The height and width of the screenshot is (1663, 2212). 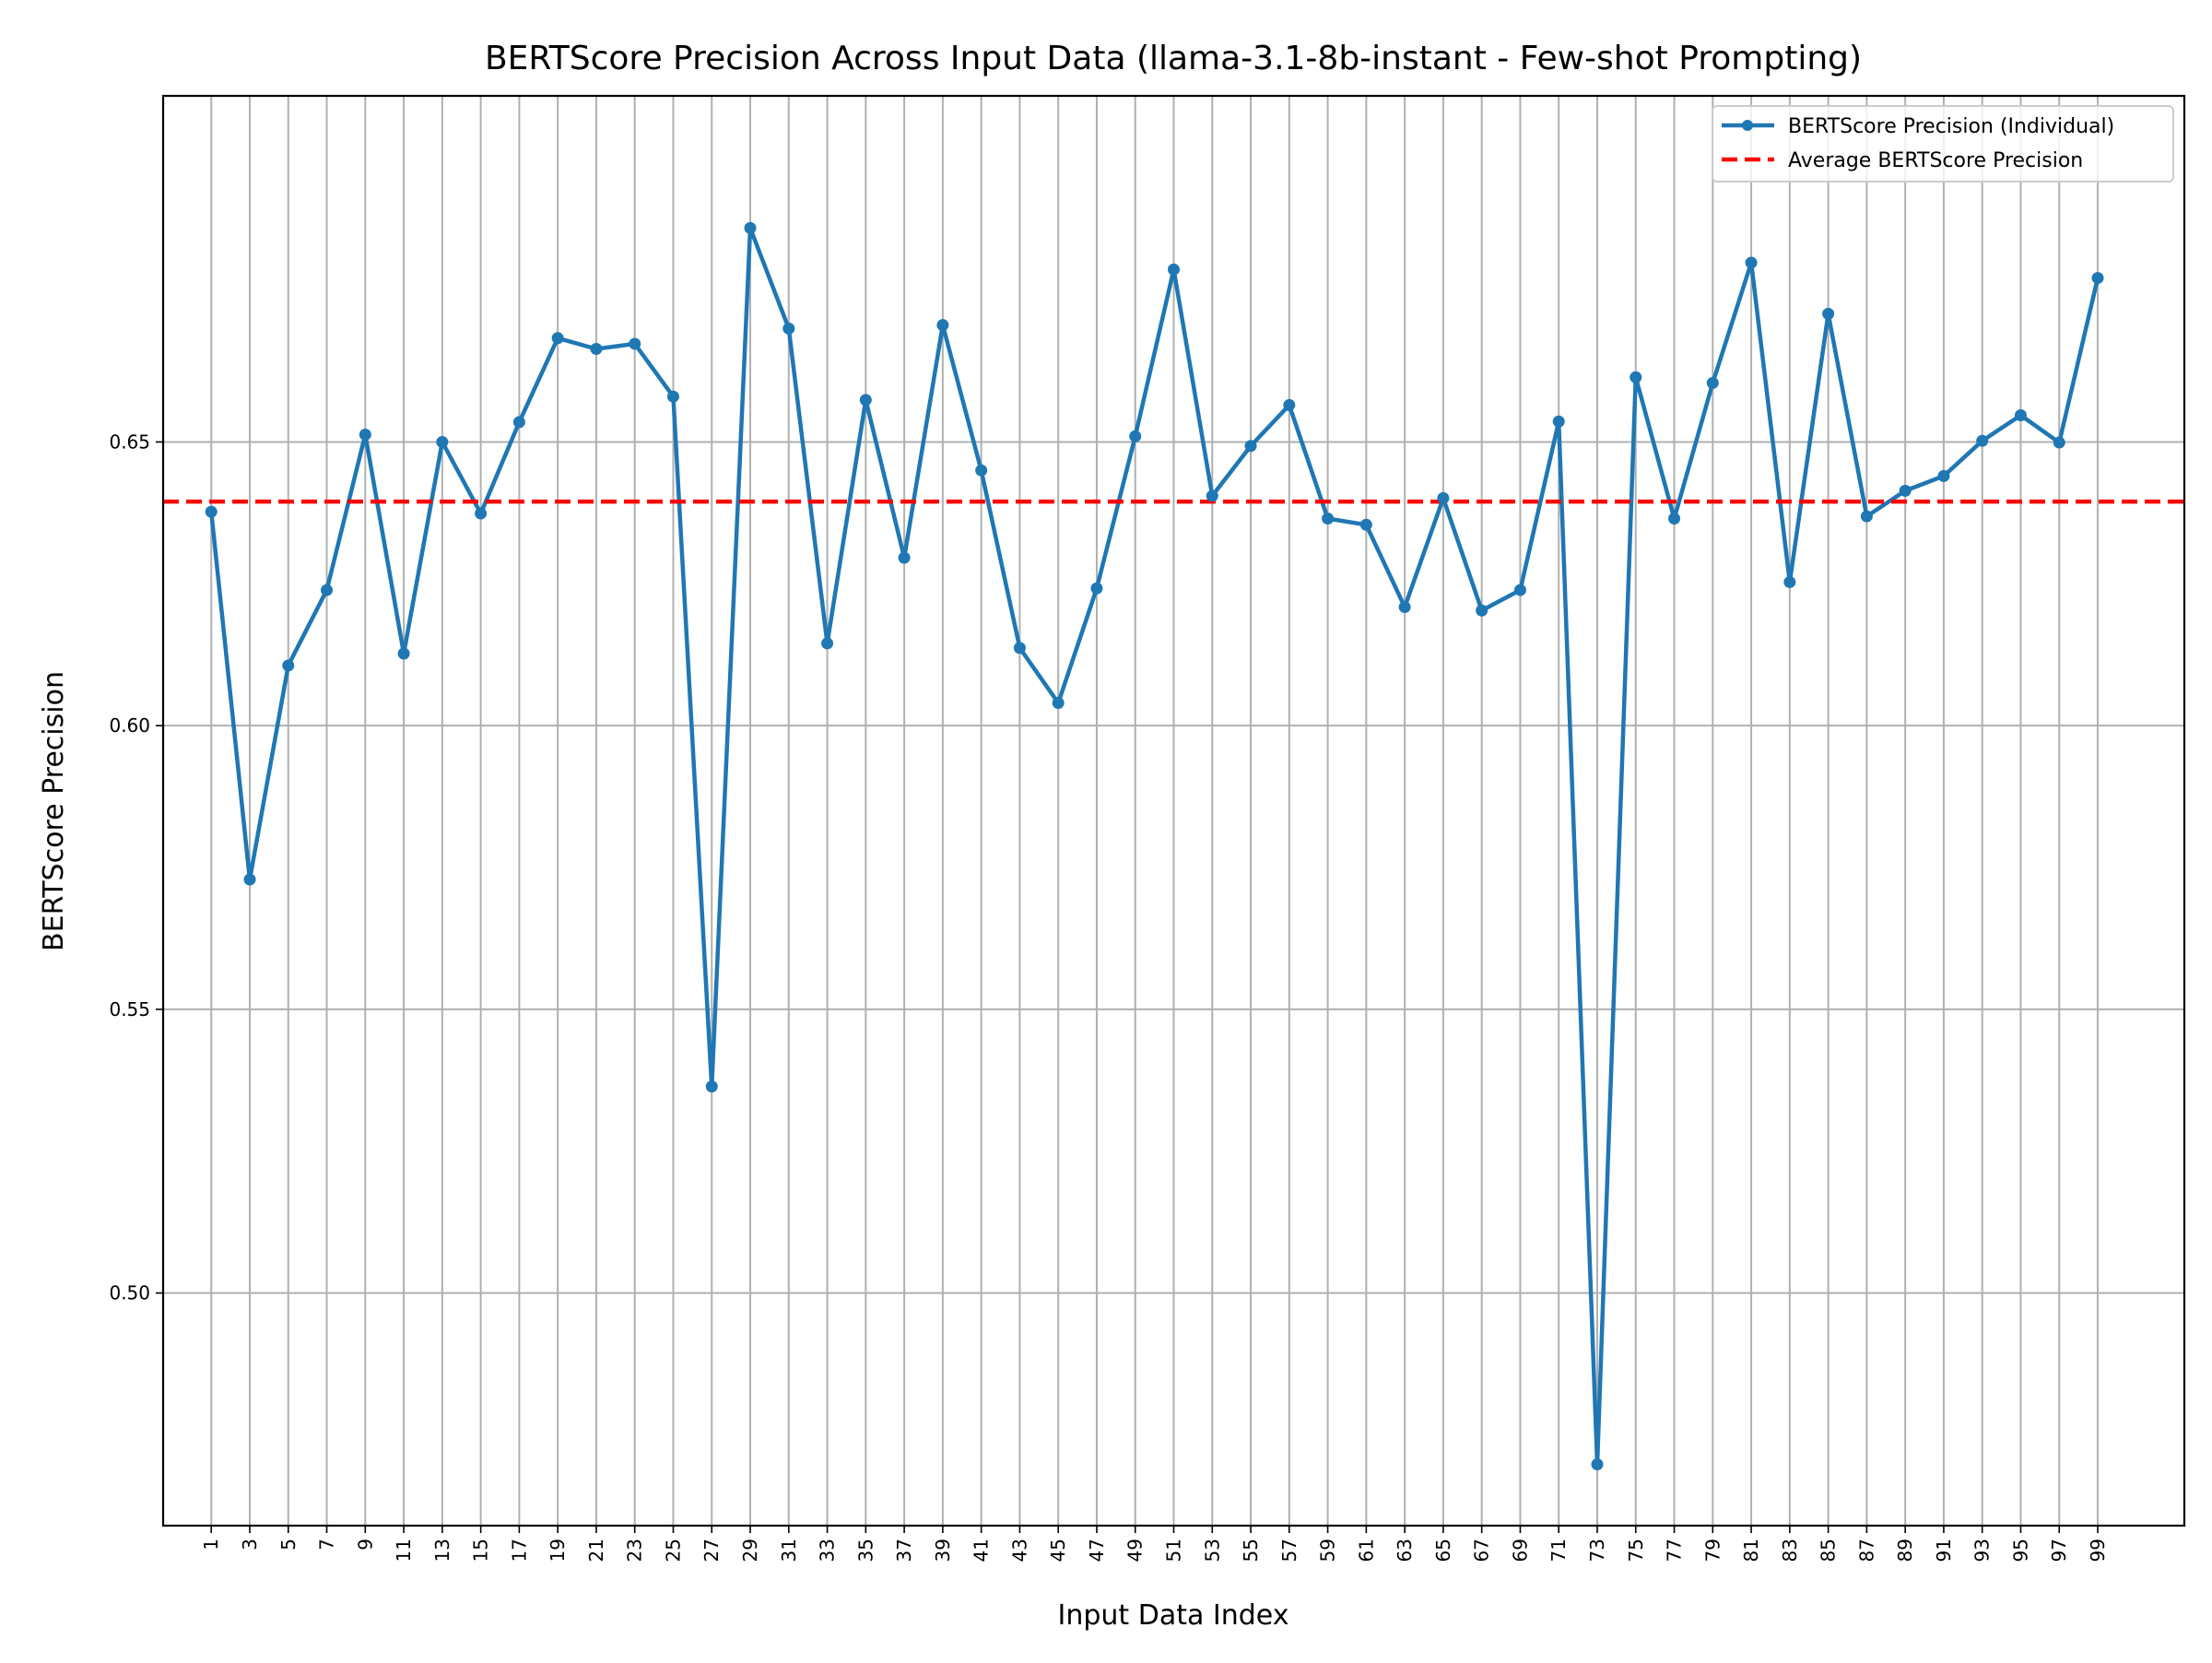 I want to click on x-tick-label: 35, so click(x=865, y=1550).